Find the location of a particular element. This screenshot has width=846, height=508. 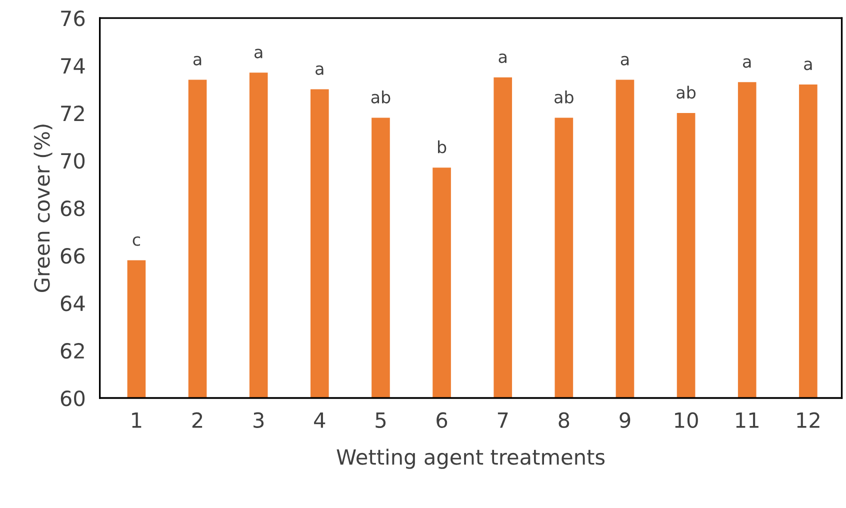

x-tick-label: 1 is located at coordinates (137, 420).